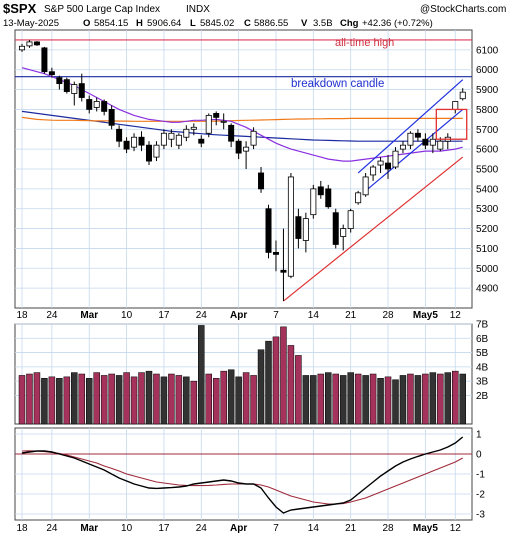 Image resolution: width=516 pixels, height=538 pixels. What do you see at coordinates (198, 9) in the screenshot?
I see `exchange: INDX` at bounding box center [198, 9].